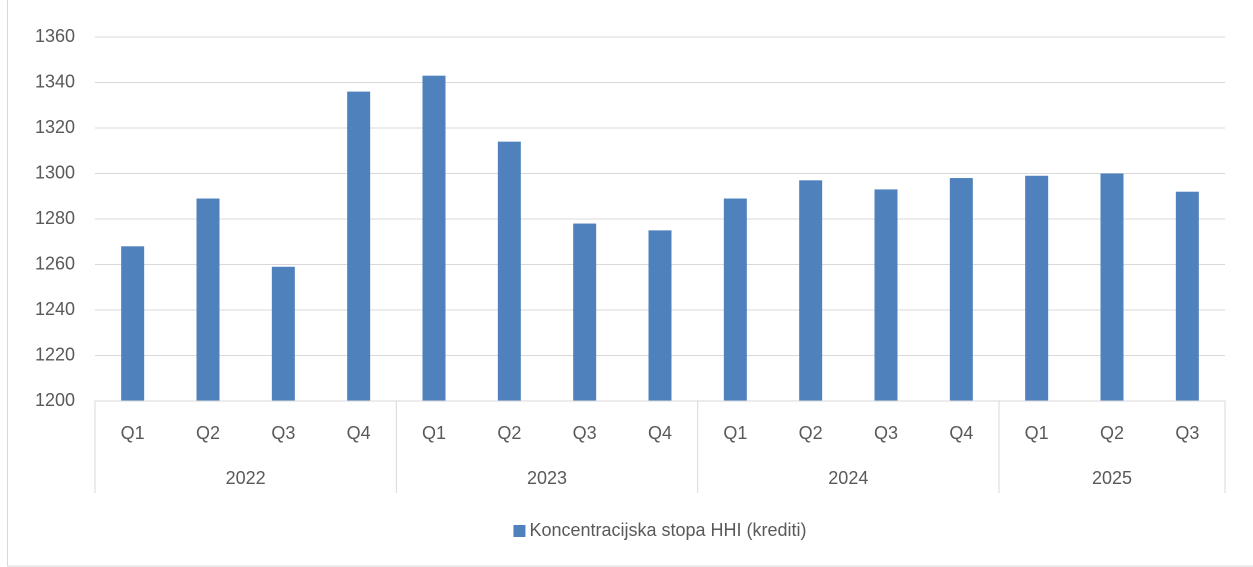  What do you see at coordinates (55, 36) in the screenshot?
I see `y-tick-label: 1360` at bounding box center [55, 36].